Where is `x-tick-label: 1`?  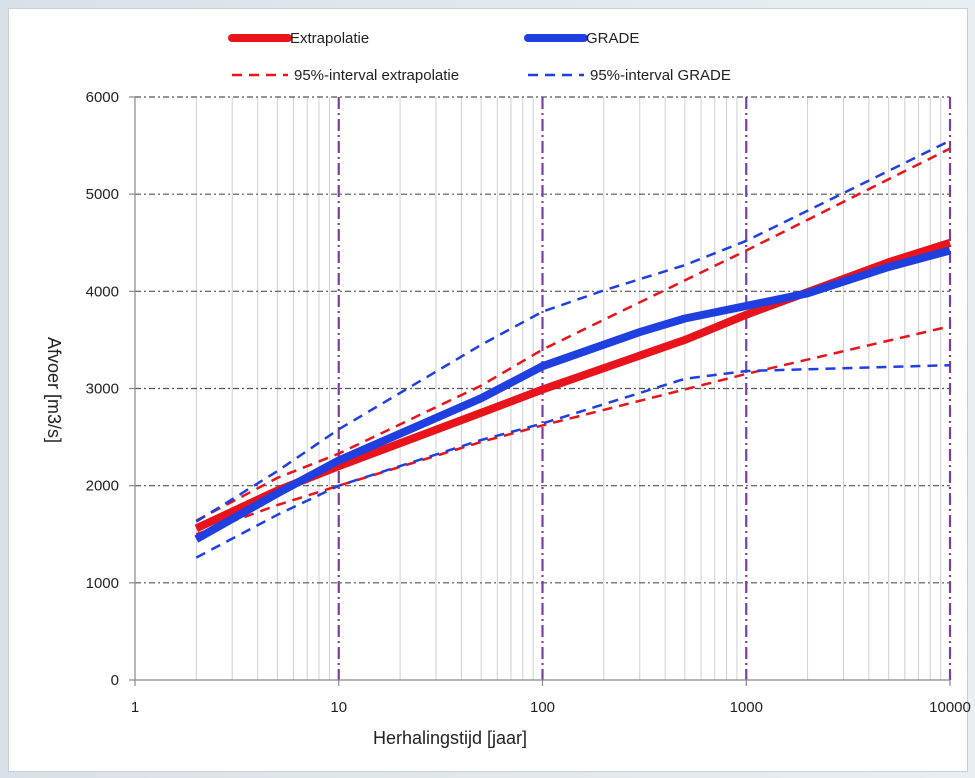
x-tick-label: 1 is located at coordinates (135, 707).